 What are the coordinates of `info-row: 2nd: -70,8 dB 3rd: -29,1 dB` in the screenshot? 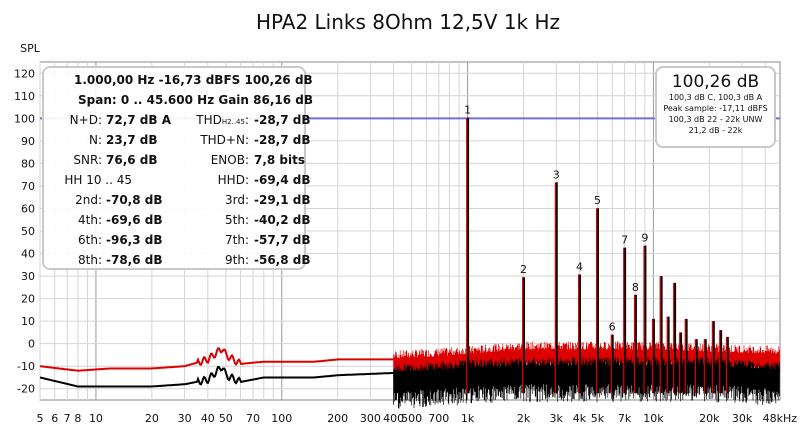 It's located at (177, 200).